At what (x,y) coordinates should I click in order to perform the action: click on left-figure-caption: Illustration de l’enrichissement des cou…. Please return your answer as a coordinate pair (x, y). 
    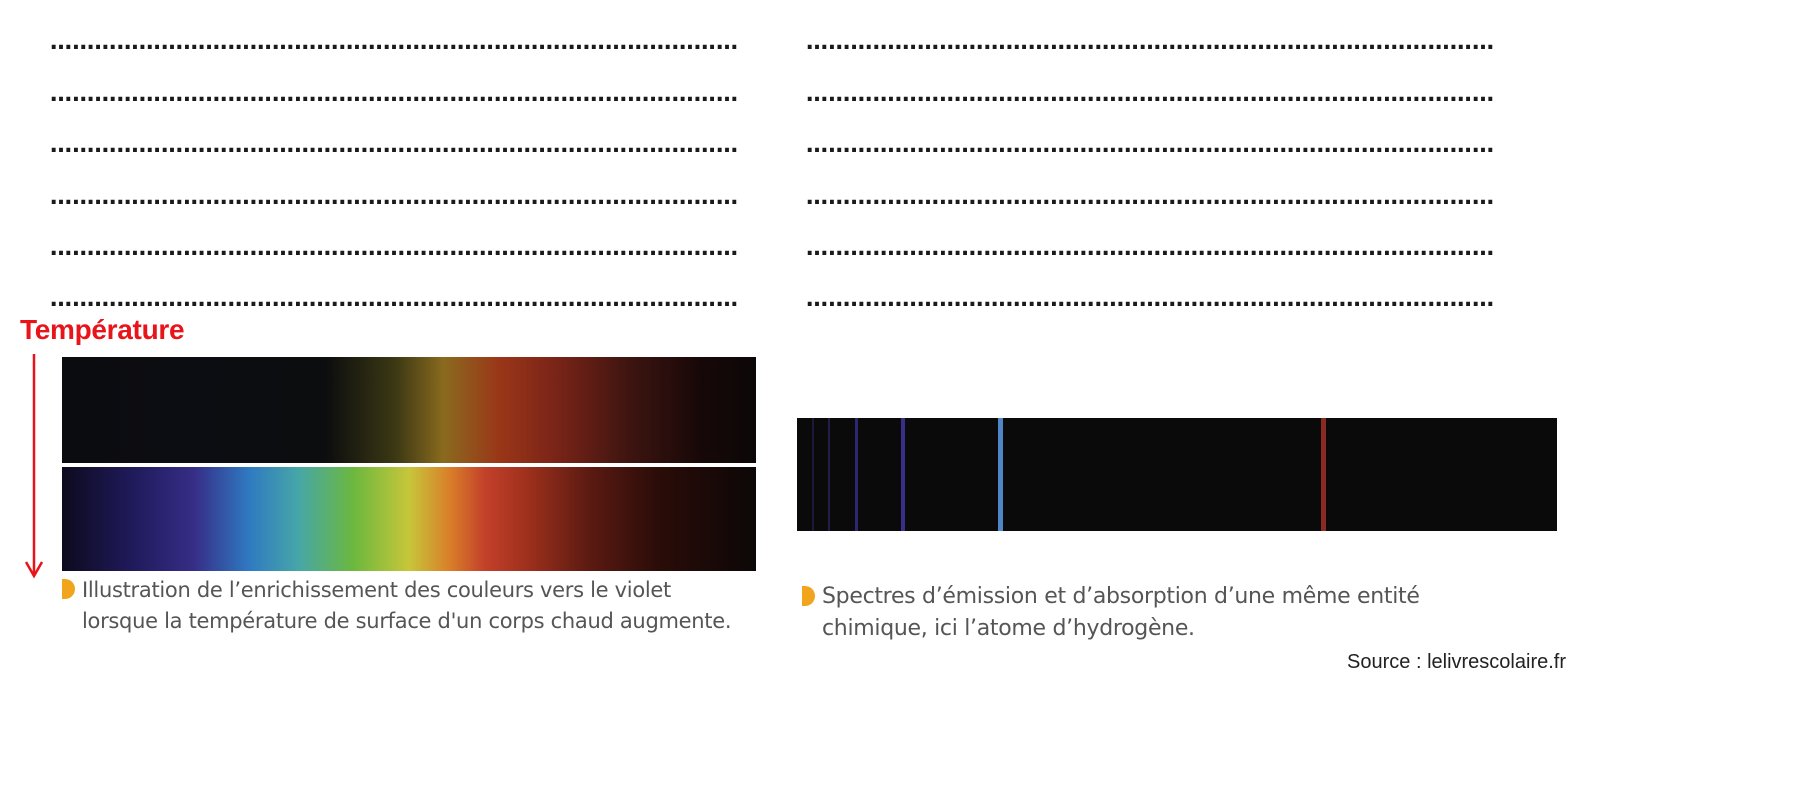
    Looking at the image, I should click on (432, 606).